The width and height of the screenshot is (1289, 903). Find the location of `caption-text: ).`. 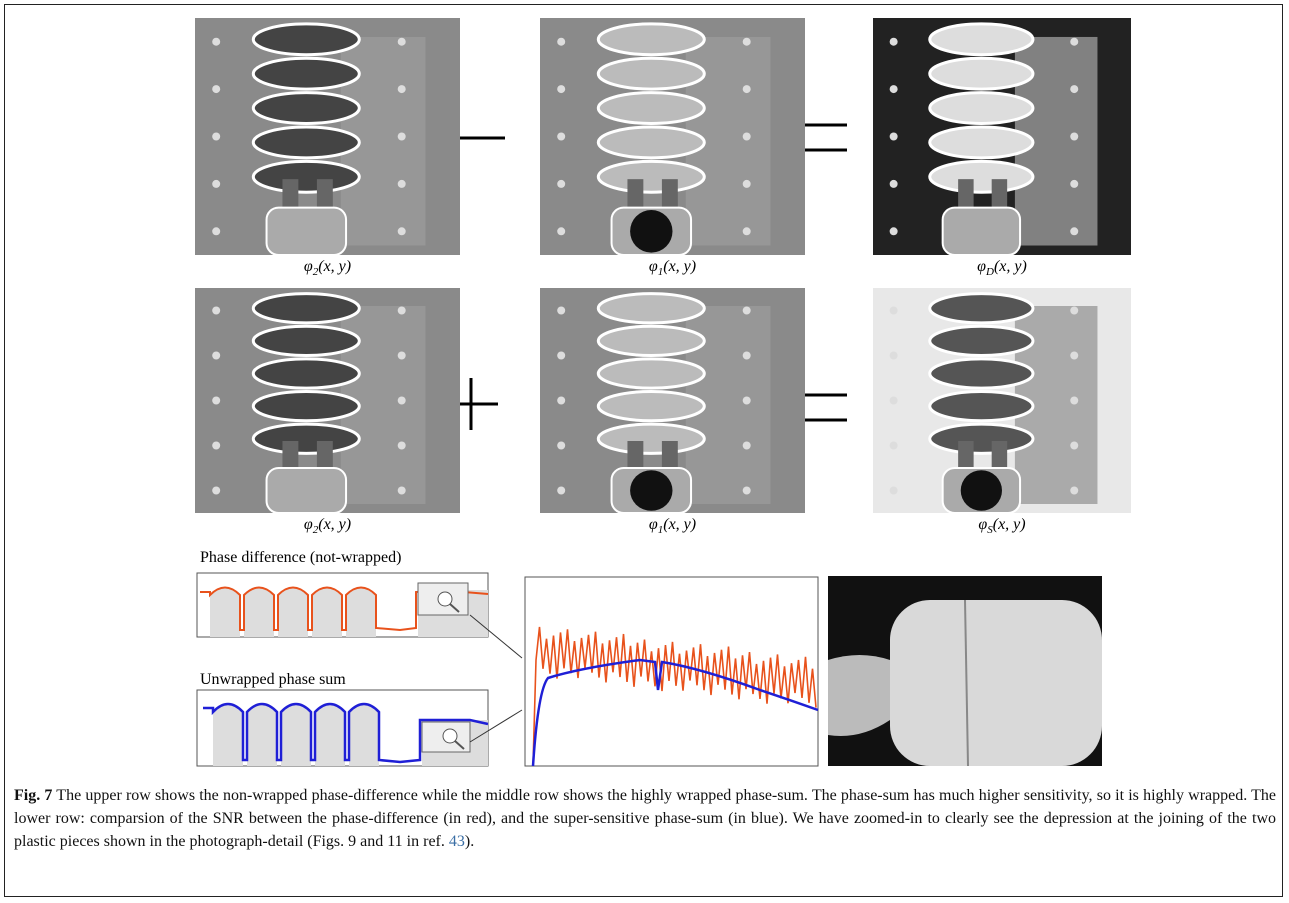

caption-text: ). is located at coordinates (469, 841).